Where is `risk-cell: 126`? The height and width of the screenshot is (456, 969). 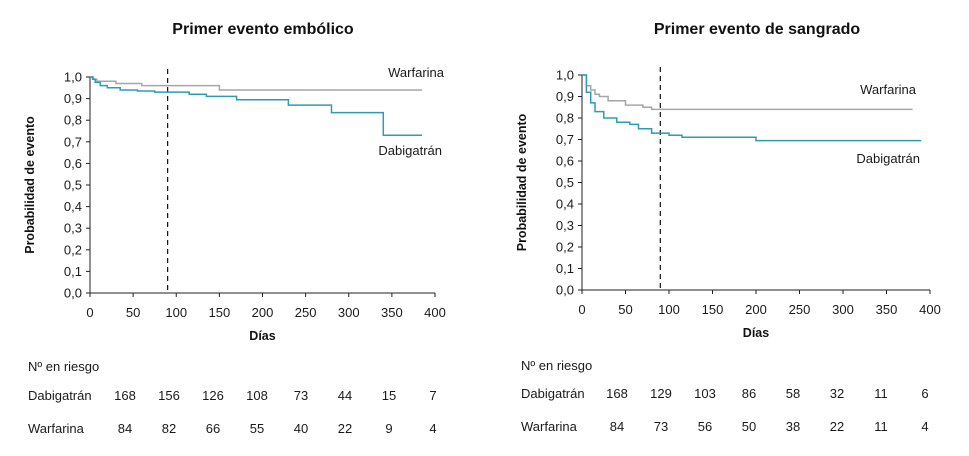
risk-cell: 126 is located at coordinates (213, 395).